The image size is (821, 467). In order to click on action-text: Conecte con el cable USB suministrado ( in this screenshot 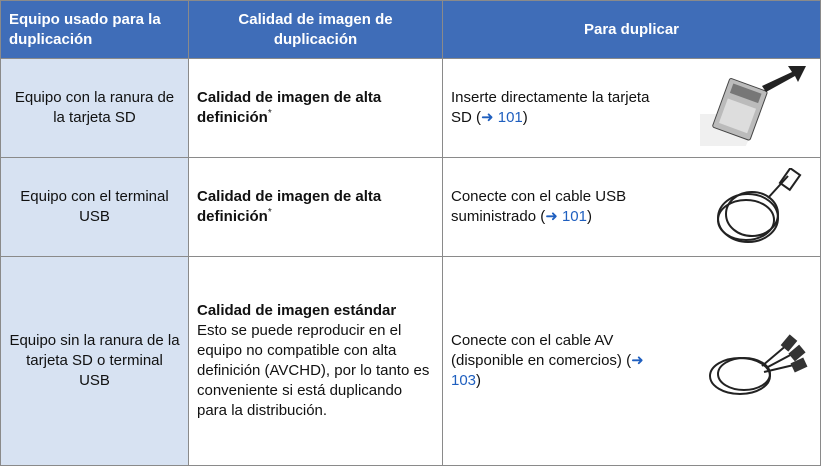, I will do `click(539, 206)`.